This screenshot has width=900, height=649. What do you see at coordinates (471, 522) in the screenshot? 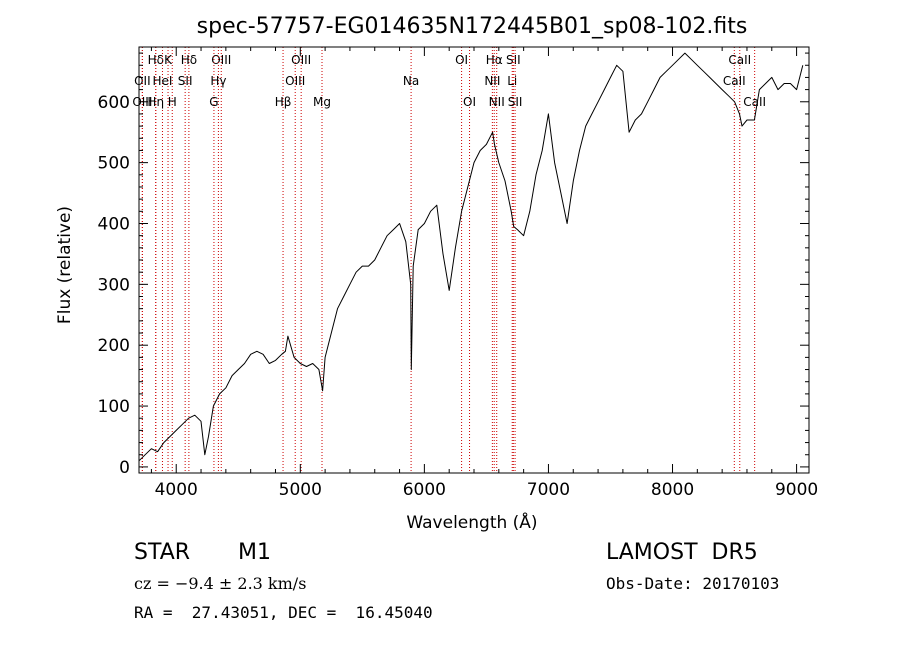
I see `x-axis-label: Wavelength (Å)` at bounding box center [471, 522].